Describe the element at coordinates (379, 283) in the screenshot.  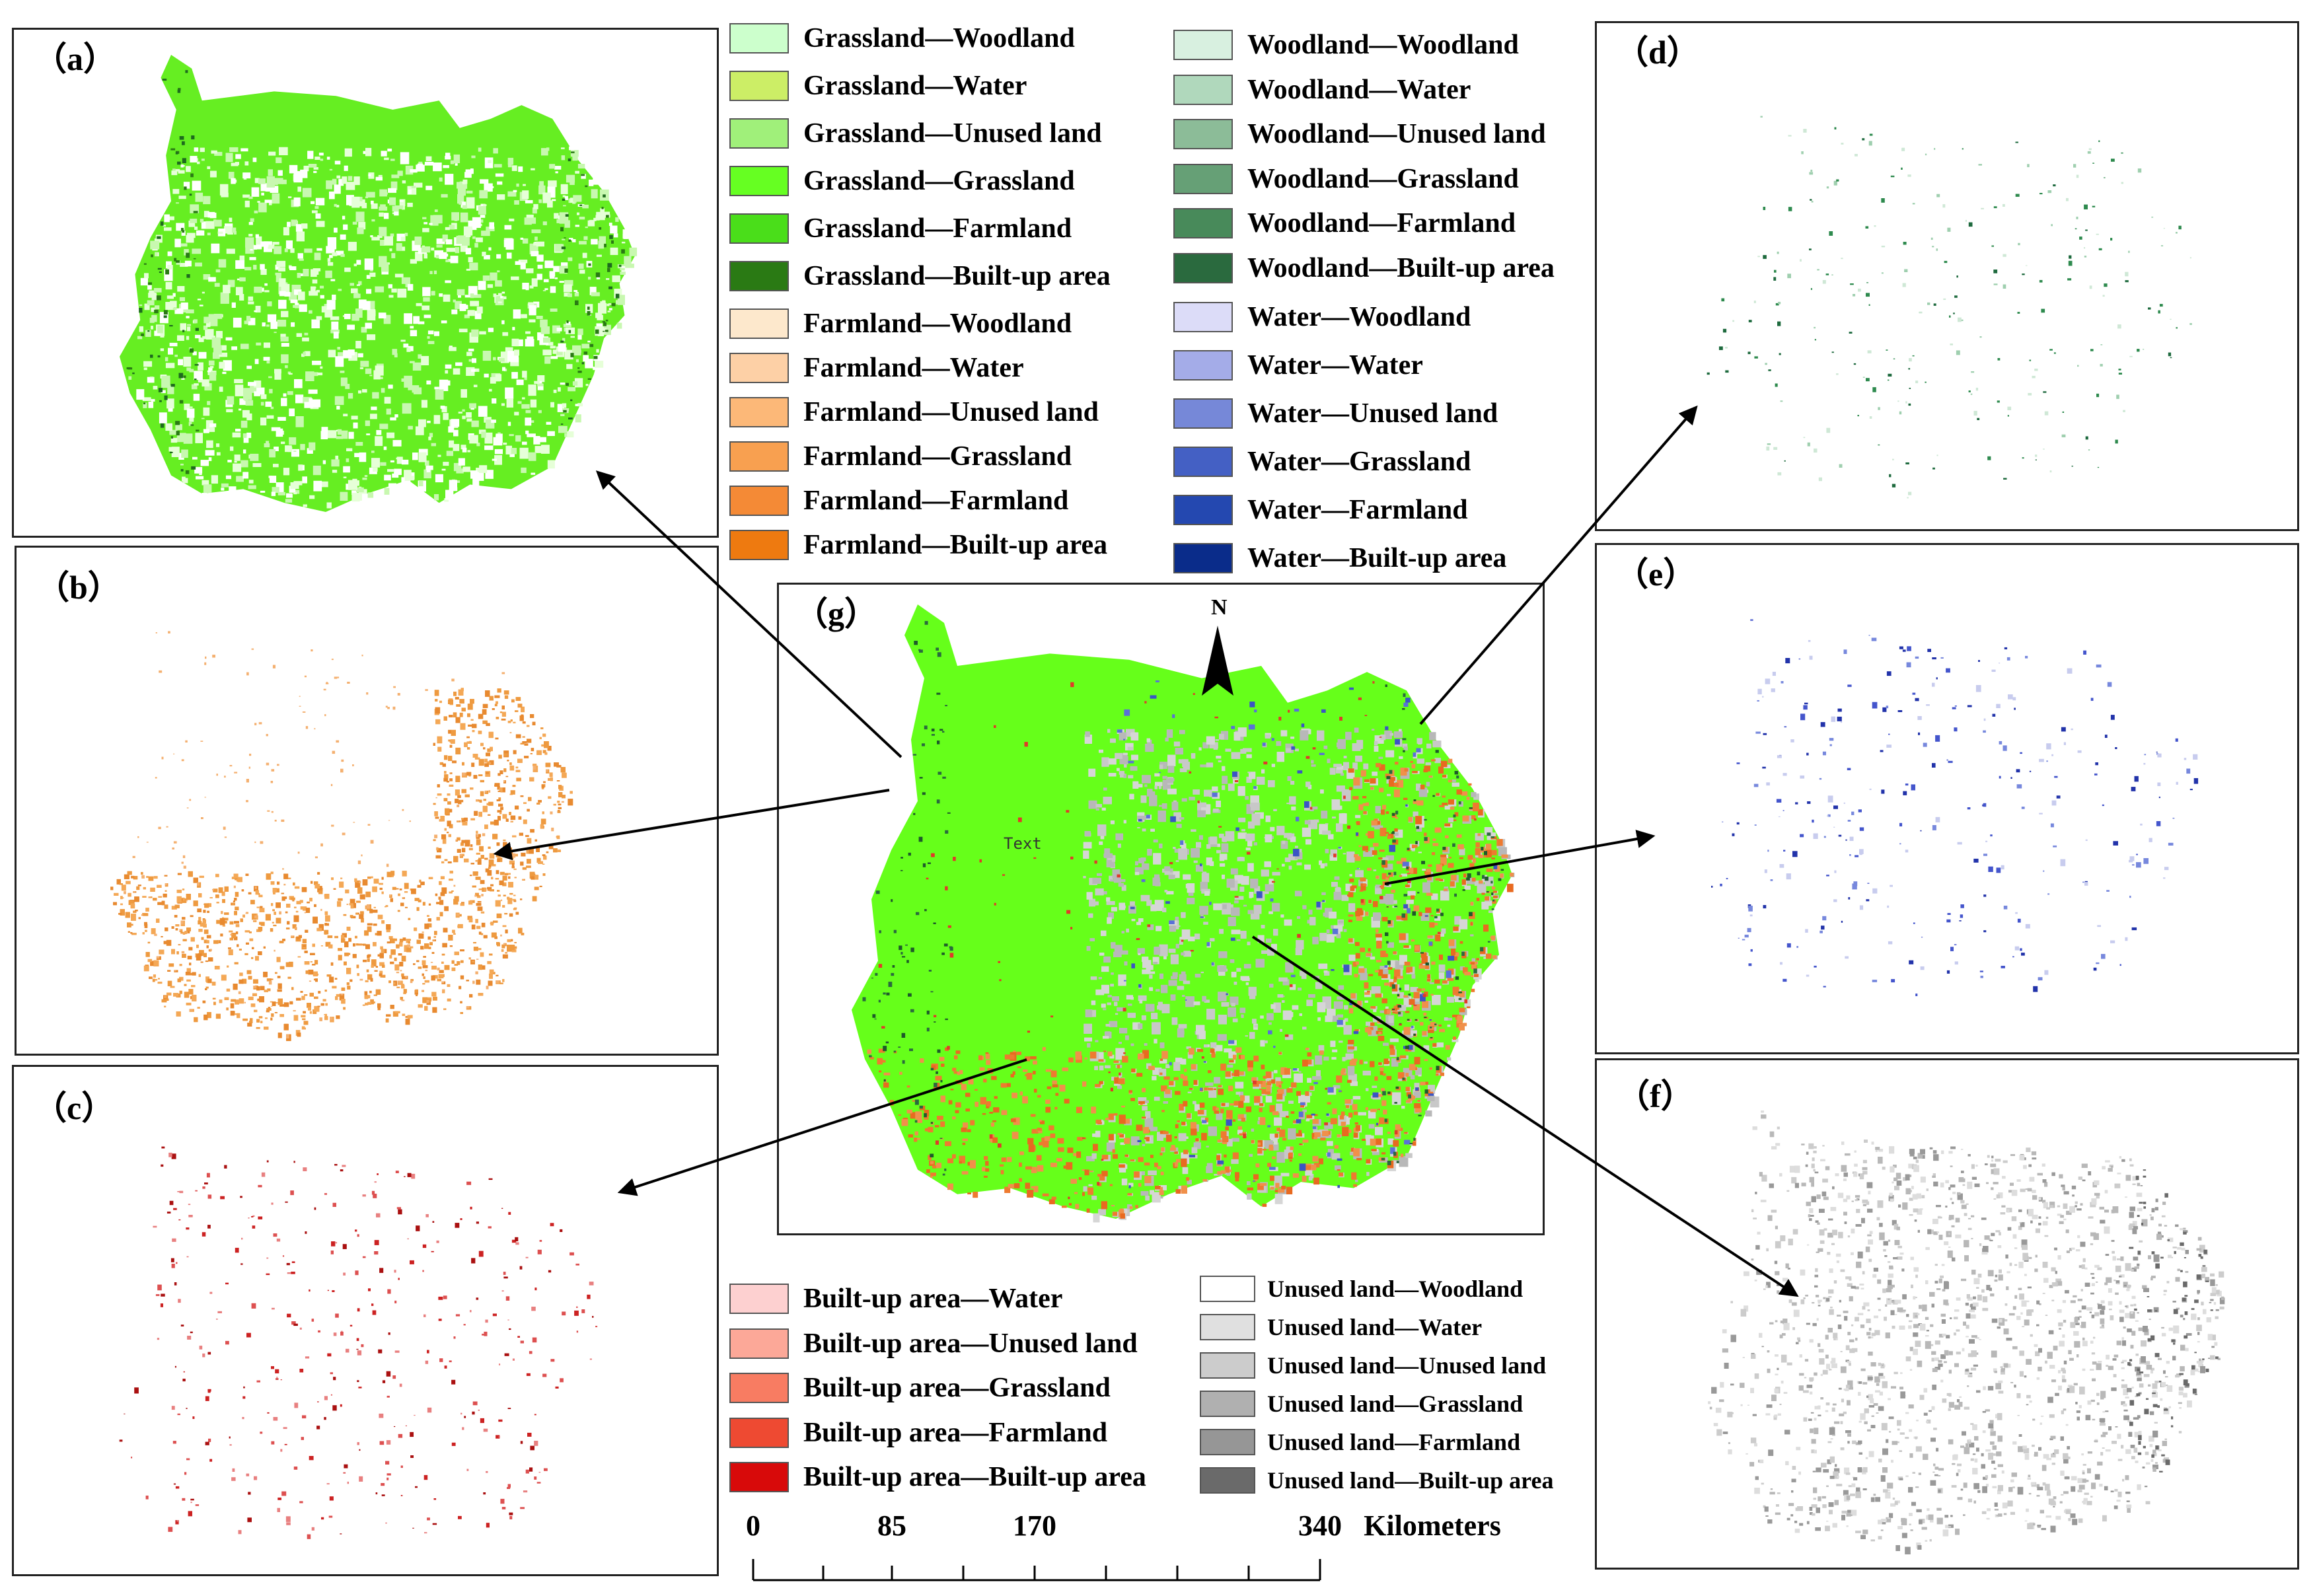
I see `map-grassland` at that location.